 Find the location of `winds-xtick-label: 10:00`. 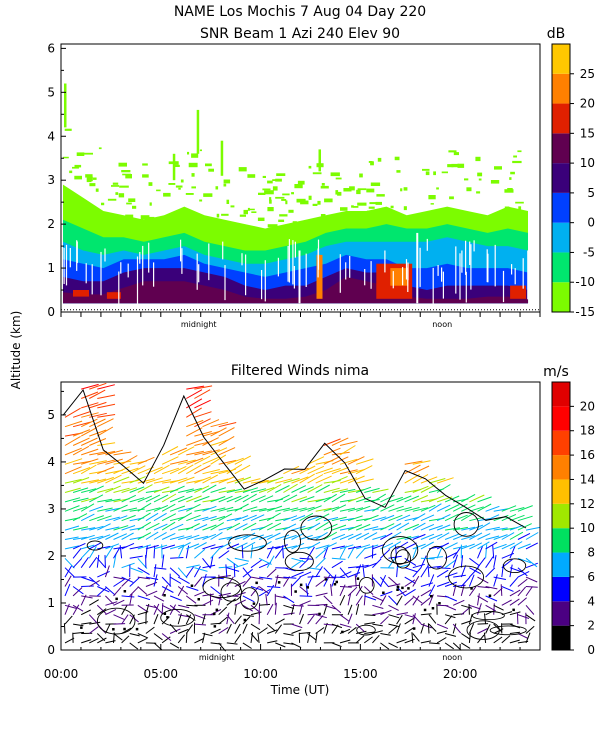

winds-xtick-label: 10:00 is located at coordinates (260, 674).